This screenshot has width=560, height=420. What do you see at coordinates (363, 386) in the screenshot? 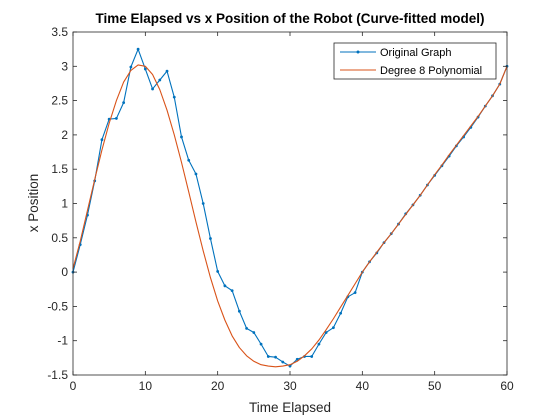
I see `x-tick-label: 40` at bounding box center [363, 386].